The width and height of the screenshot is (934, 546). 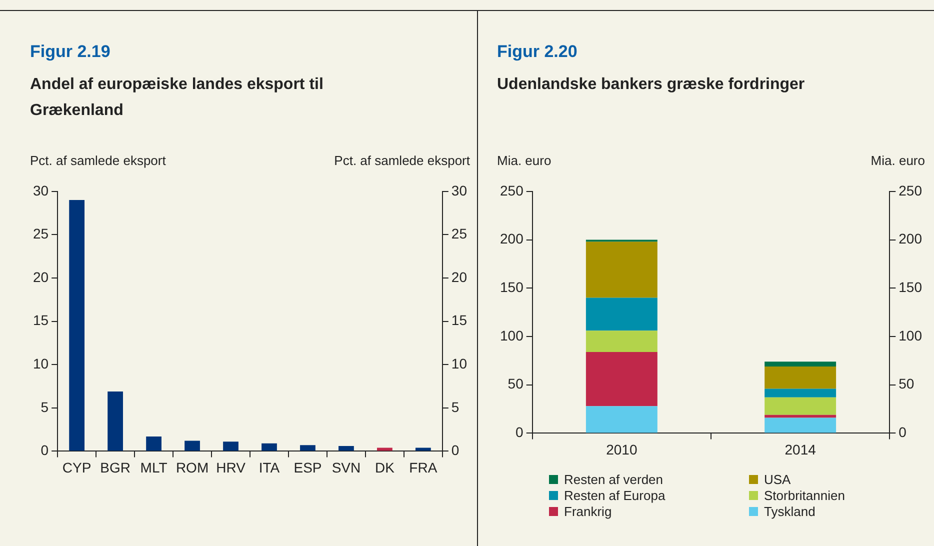 I want to click on x-tick-label: DK, so click(x=385, y=467).